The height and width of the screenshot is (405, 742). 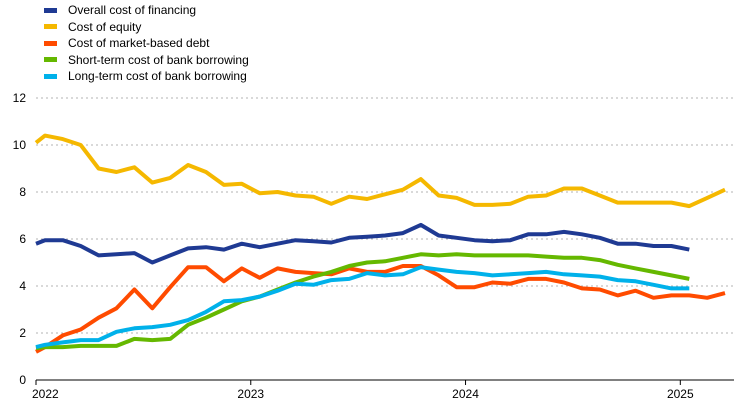 I want to click on legend-item: Short-term cost of bank borrowing, so click(x=146, y=60).